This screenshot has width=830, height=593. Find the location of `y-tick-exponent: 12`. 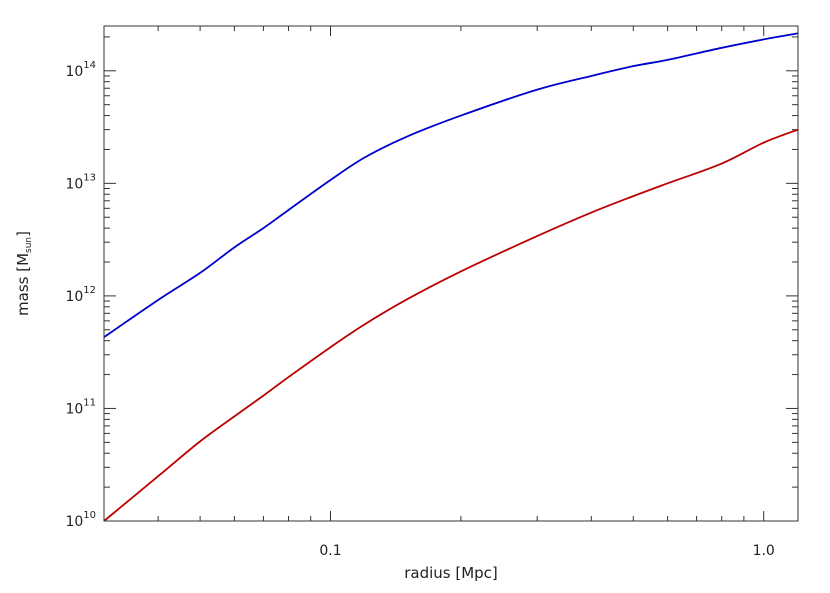

y-tick-exponent: 12 is located at coordinates (89, 290).